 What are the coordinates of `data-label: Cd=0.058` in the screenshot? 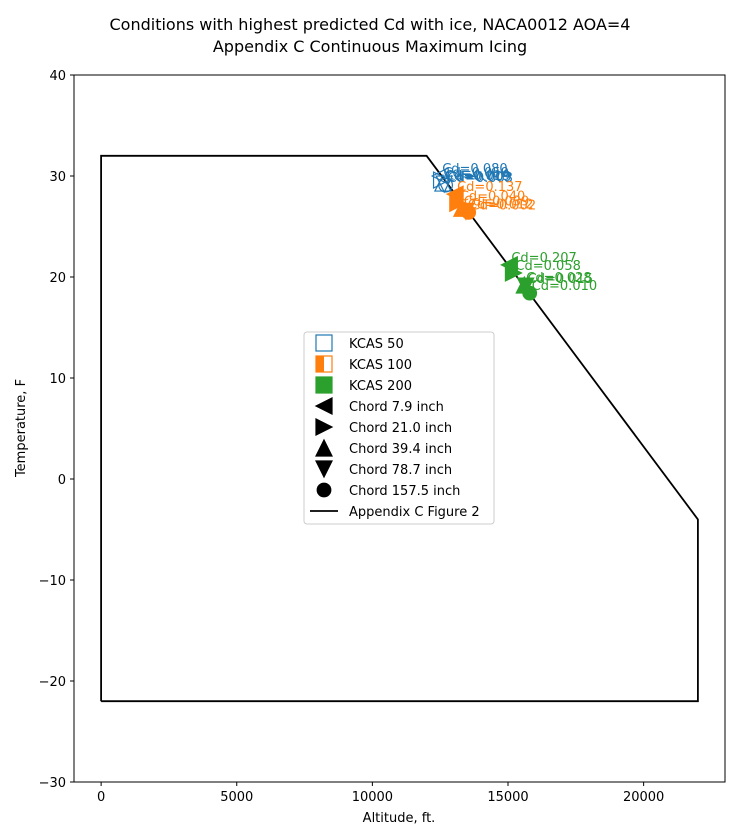 It's located at (547, 266).